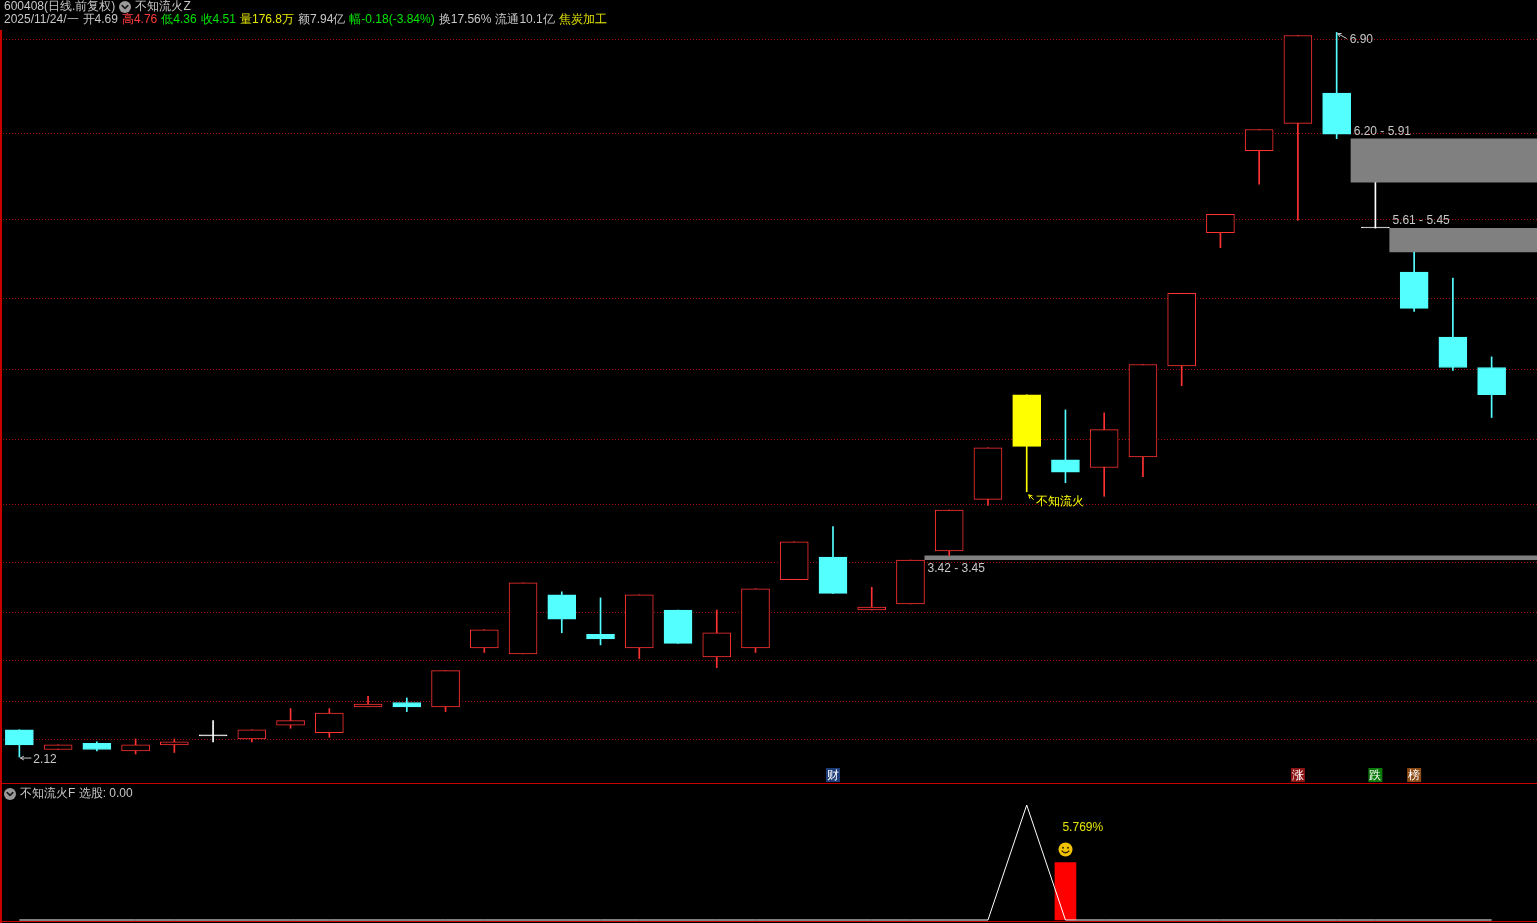  Describe the element at coordinates (213, 731) in the screenshot. I see `candlestick` at that location.